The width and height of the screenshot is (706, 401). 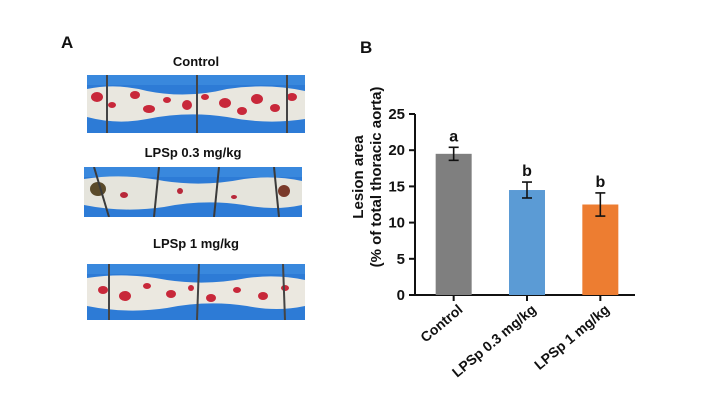 I want to click on y-axis-label: Lesion area (% of total thoracic aorta), so click(x=367, y=177).